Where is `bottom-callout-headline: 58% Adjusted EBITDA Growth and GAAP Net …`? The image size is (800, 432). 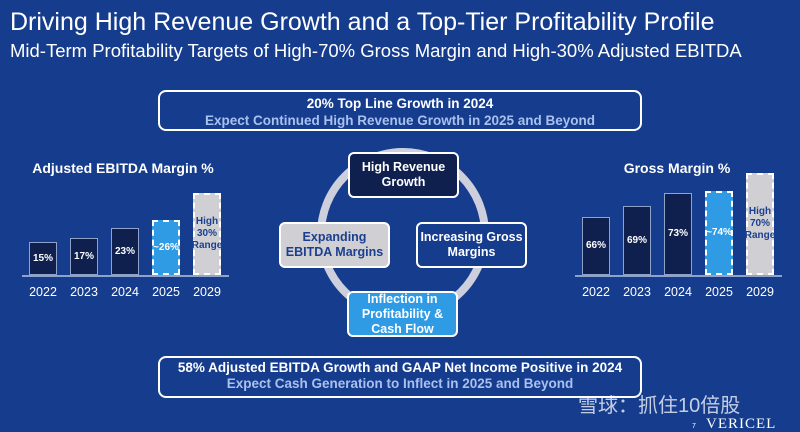
bottom-callout-headline: 58% Adjusted EBITDA Growth and GAAP Net … is located at coordinates (400, 367).